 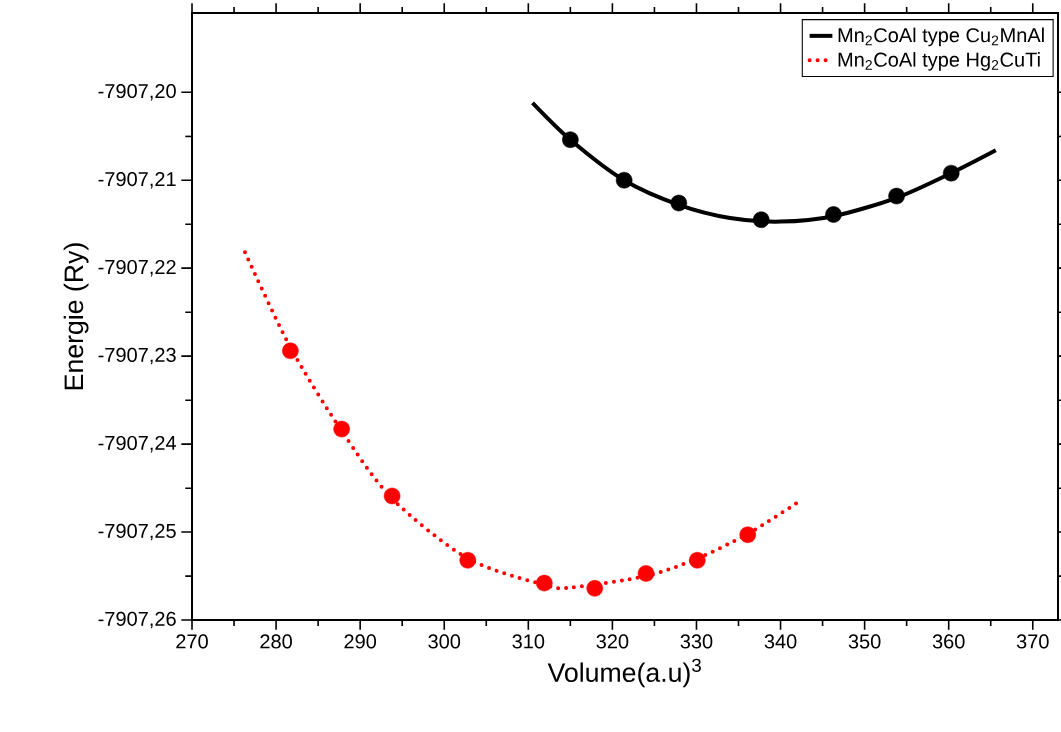 I want to click on y-tick-label: -7907,22, so click(x=137, y=268).